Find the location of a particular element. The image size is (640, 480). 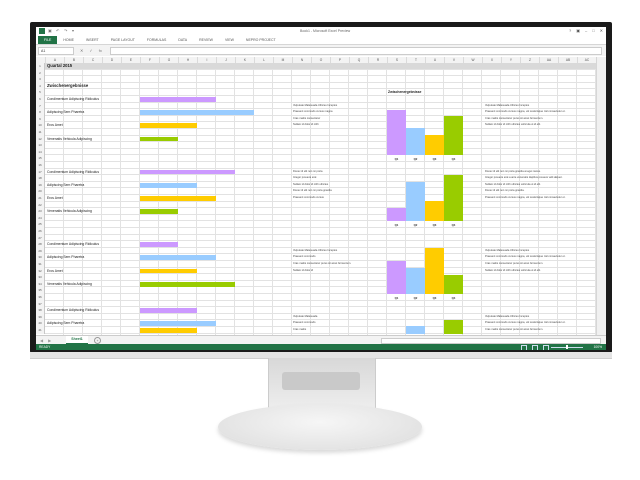

column-header: P is located at coordinates (339, 60).